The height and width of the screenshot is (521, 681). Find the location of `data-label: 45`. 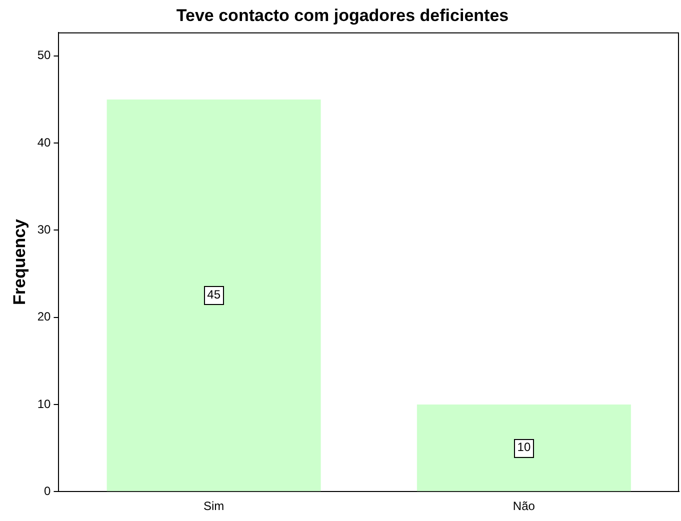

data-label: 45 is located at coordinates (214, 295).